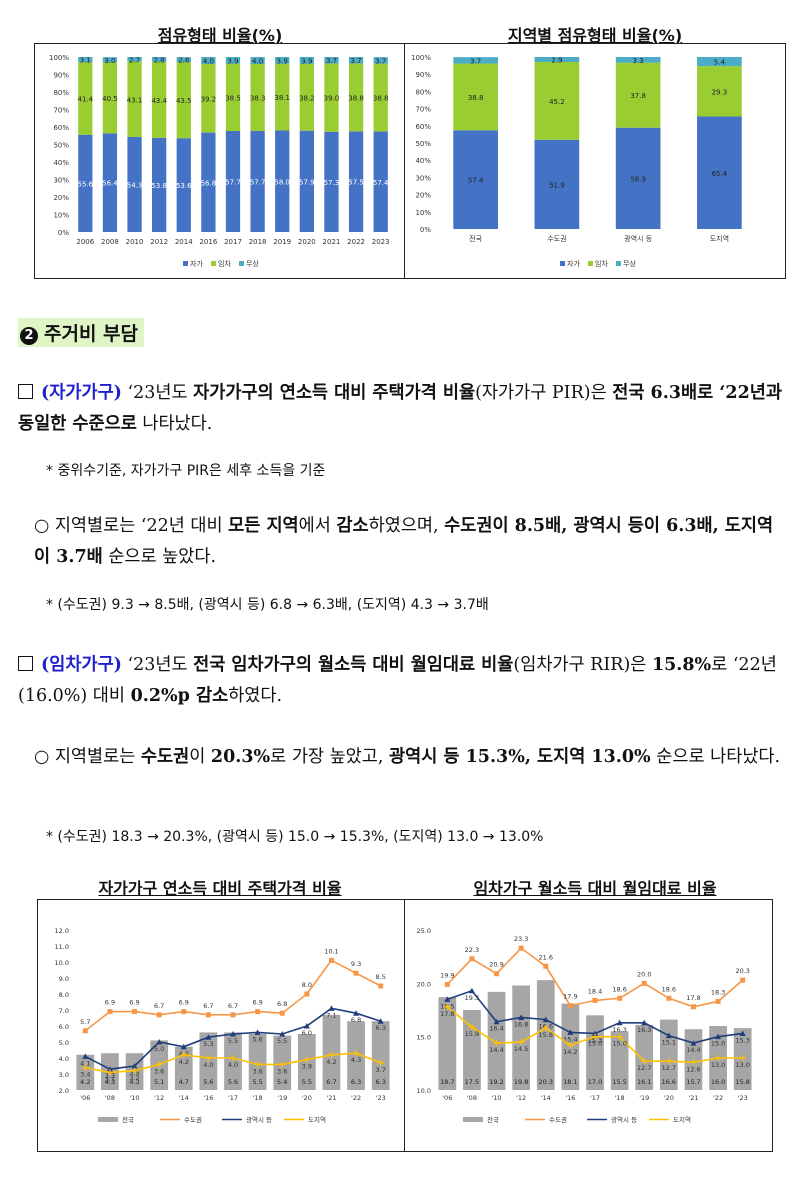  Describe the element at coordinates (307, 242) in the screenshot. I see `x-tick-label: 2020` at that location.